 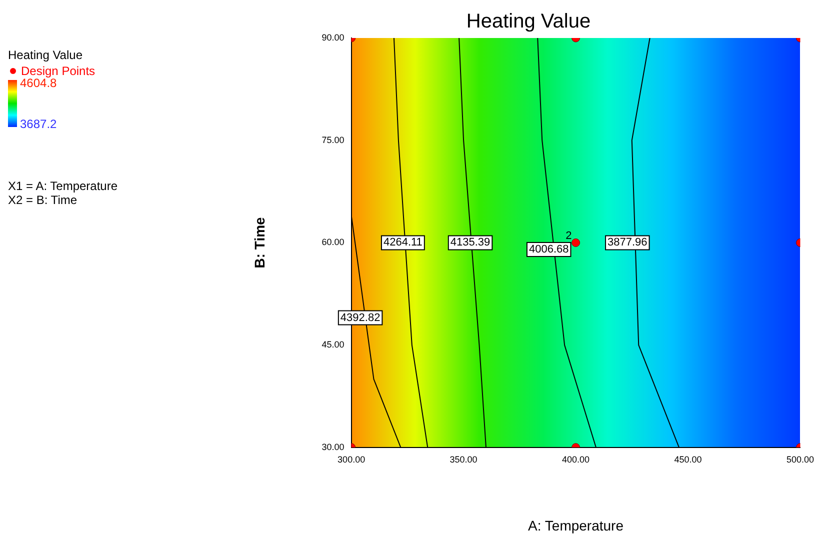 What do you see at coordinates (576, 459) in the screenshot?
I see `x-tick-label: 400.00` at bounding box center [576, 459].